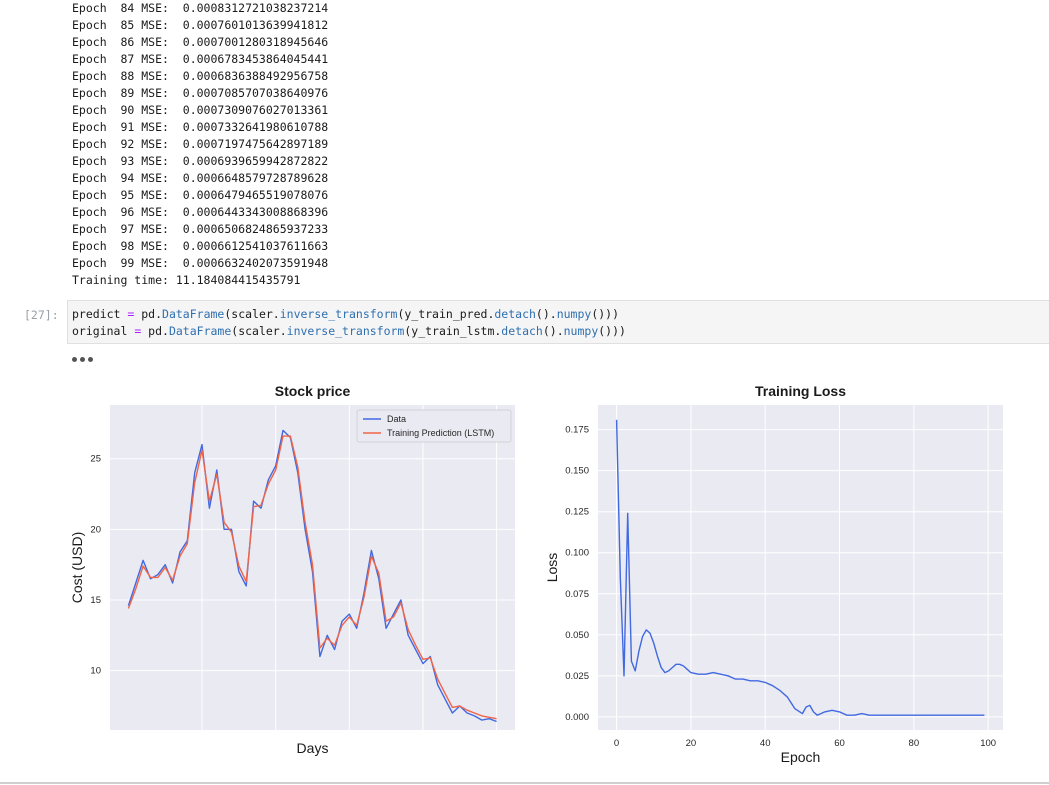  Describe the element at coordinates (200, 229) in the screenshot. I see `log-line: Epoch 97 MSE: 0.0006506824865937233` at that location.